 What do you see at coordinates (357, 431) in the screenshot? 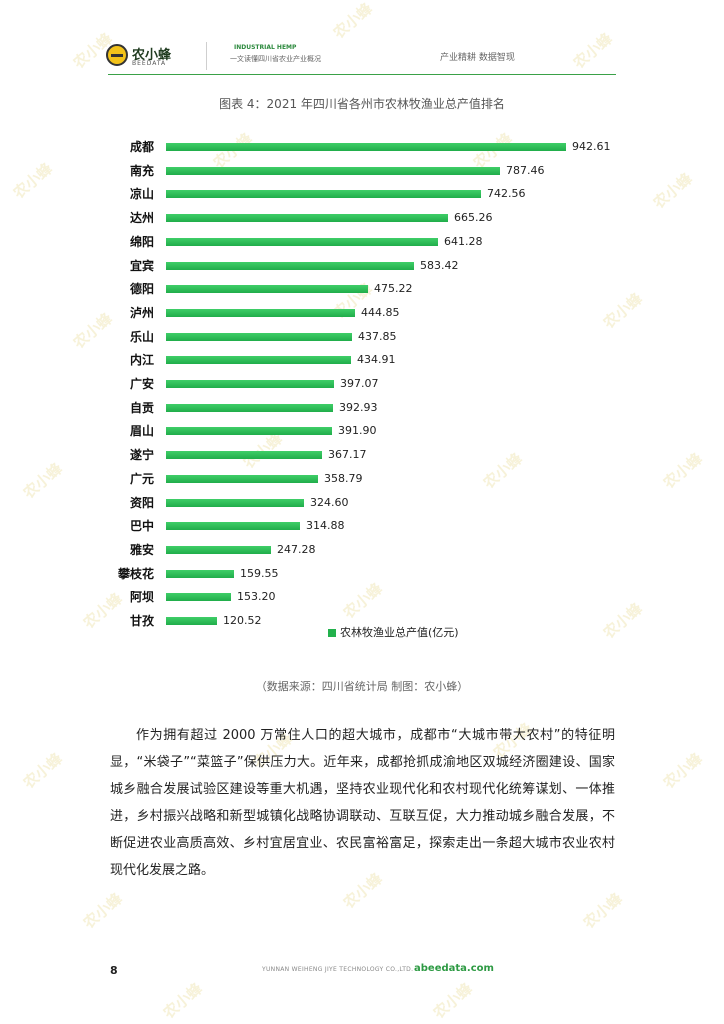
I see `data-label: 391.90` at bounding box center [357, 431].